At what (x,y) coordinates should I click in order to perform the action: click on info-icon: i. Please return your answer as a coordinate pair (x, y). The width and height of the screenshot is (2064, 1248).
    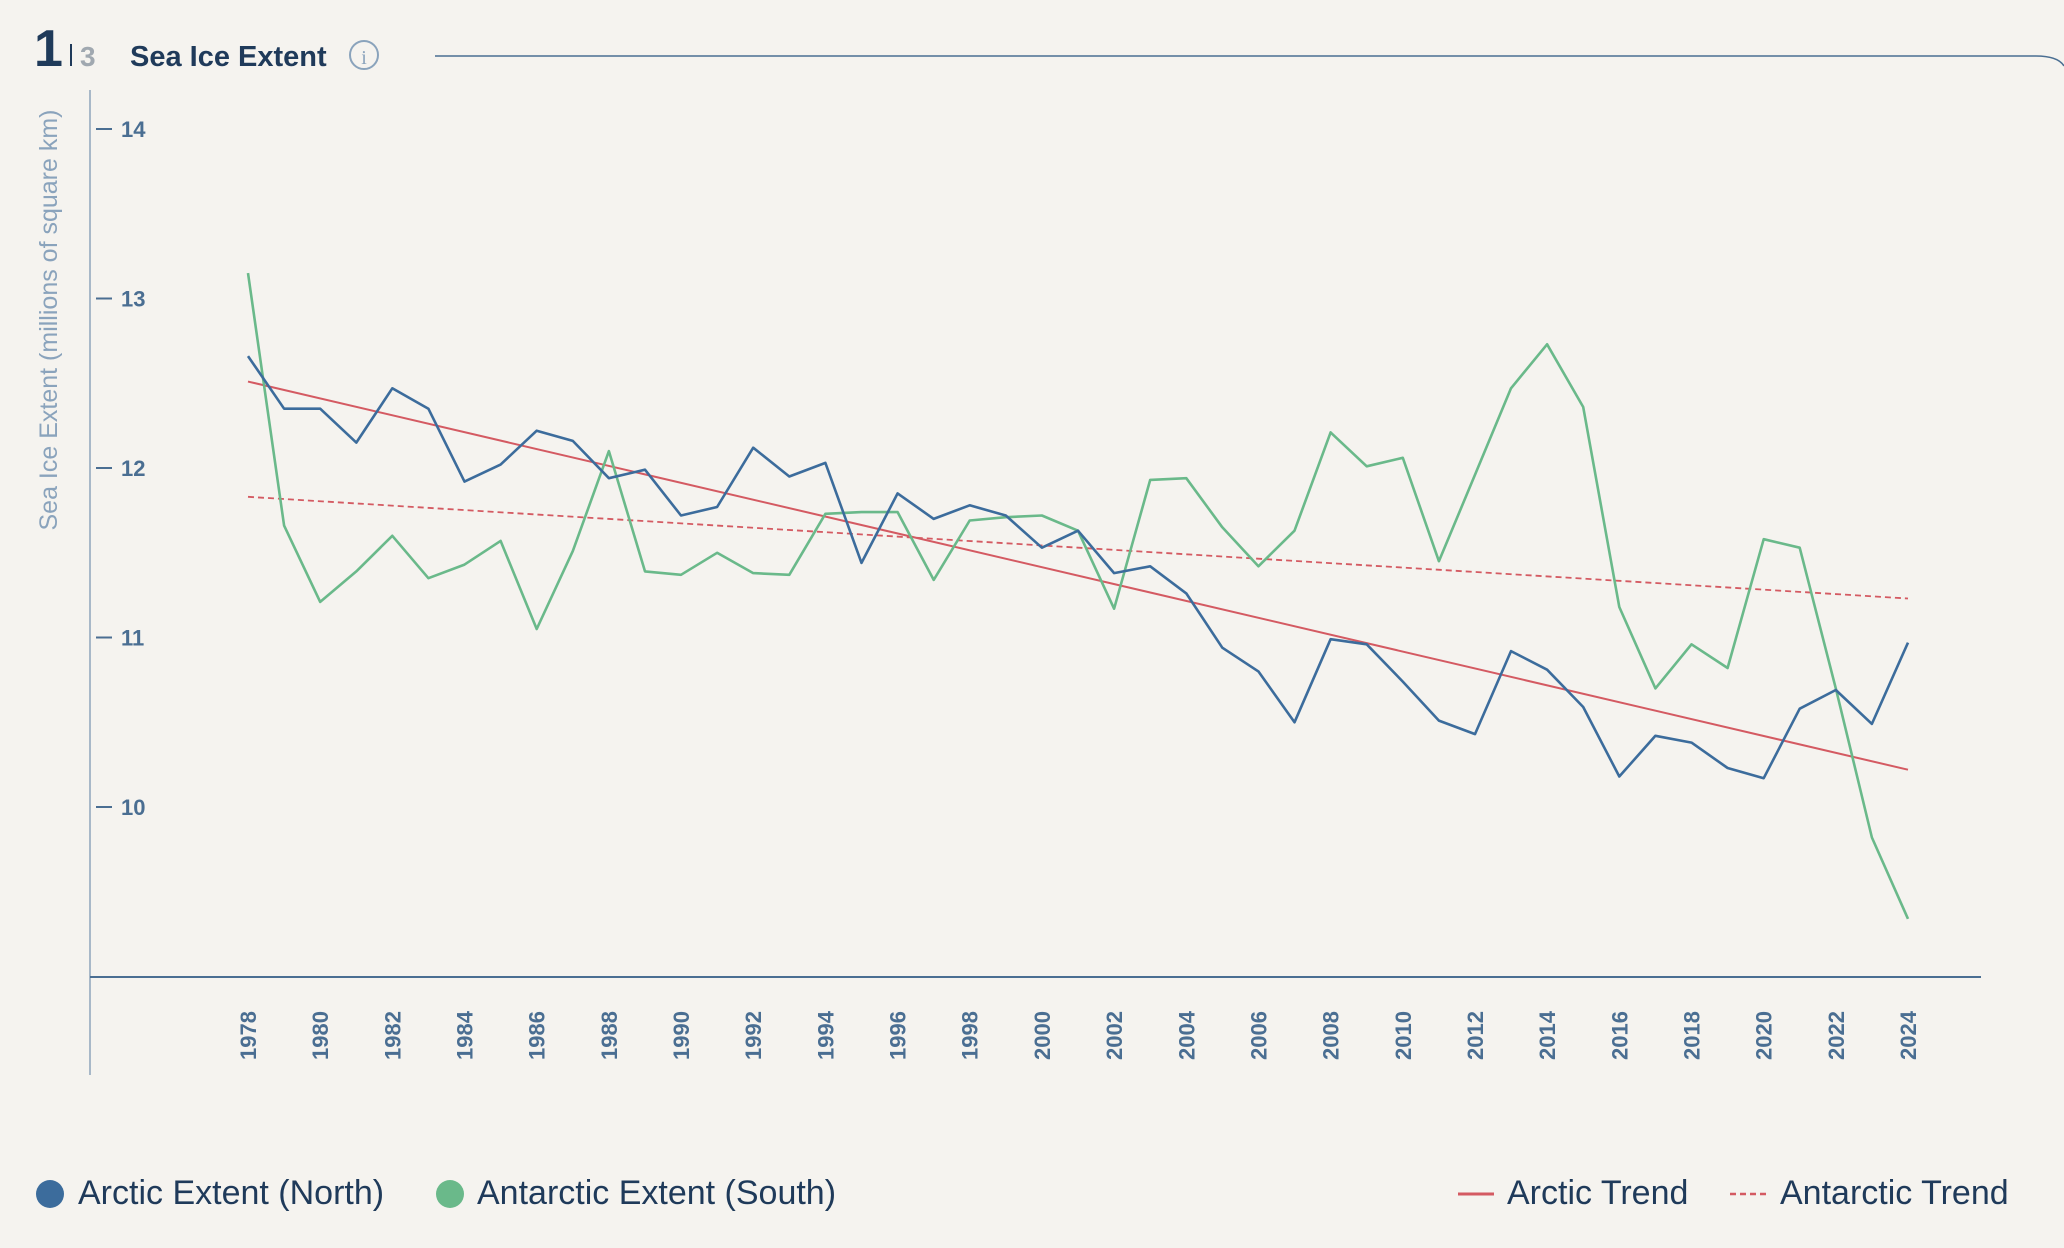
    Looking at the image, I should click on (364, 55).